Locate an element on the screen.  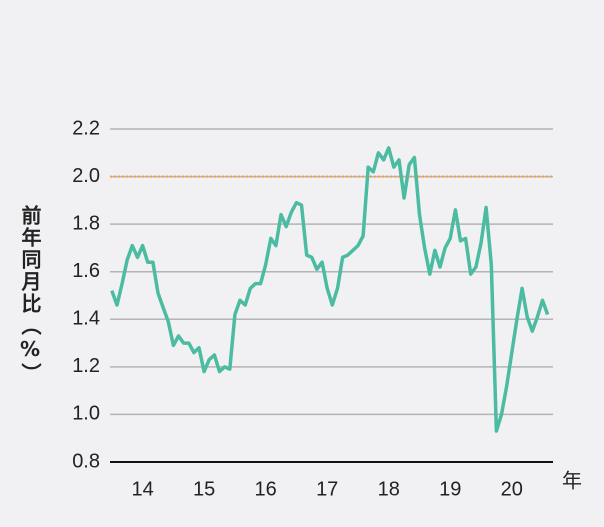
x-axis-label: 年 is located at coordinates (572, 481).